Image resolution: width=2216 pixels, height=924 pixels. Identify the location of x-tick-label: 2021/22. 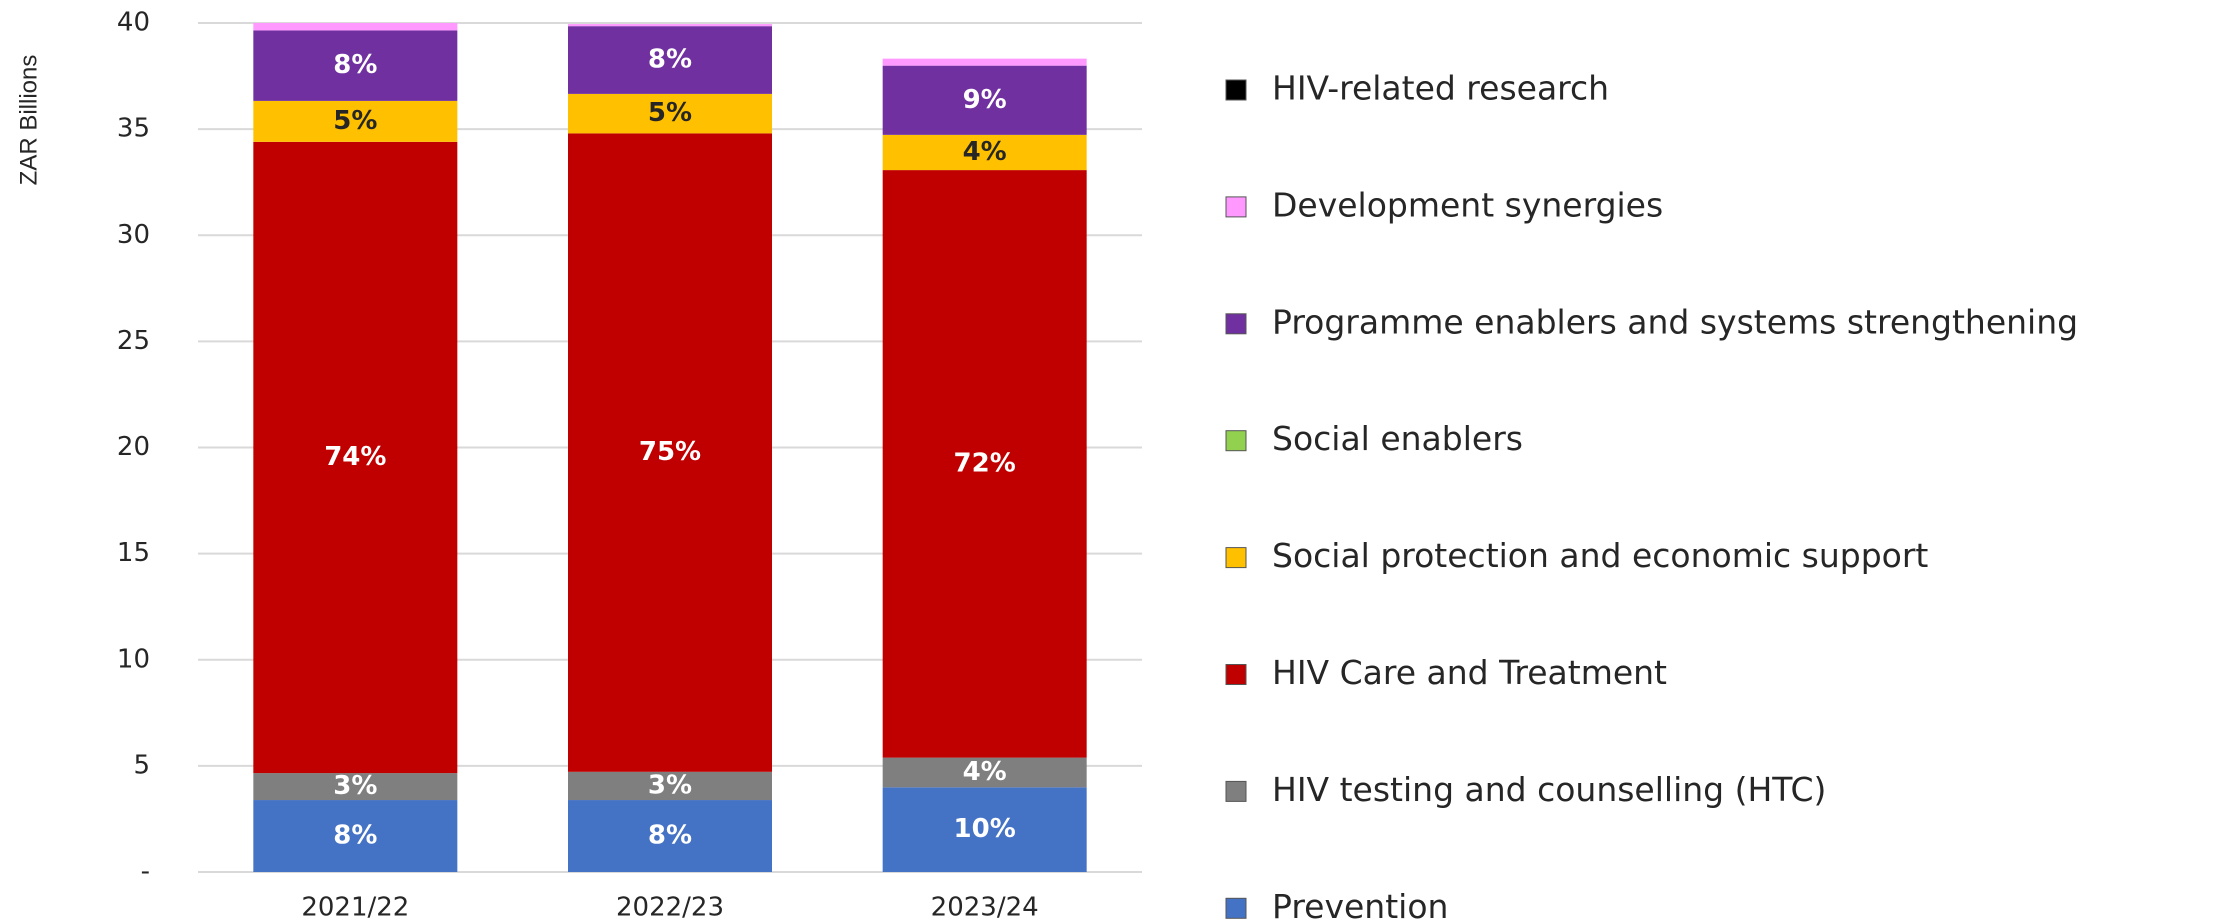
(355, 908).